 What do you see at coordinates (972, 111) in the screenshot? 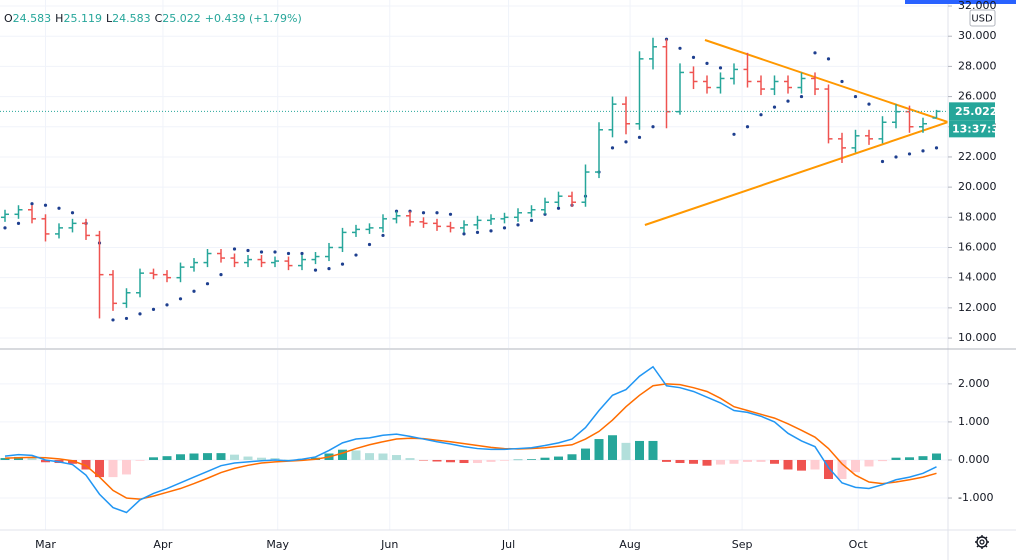
I see `last-price-box` at bounding box center [972, 111].